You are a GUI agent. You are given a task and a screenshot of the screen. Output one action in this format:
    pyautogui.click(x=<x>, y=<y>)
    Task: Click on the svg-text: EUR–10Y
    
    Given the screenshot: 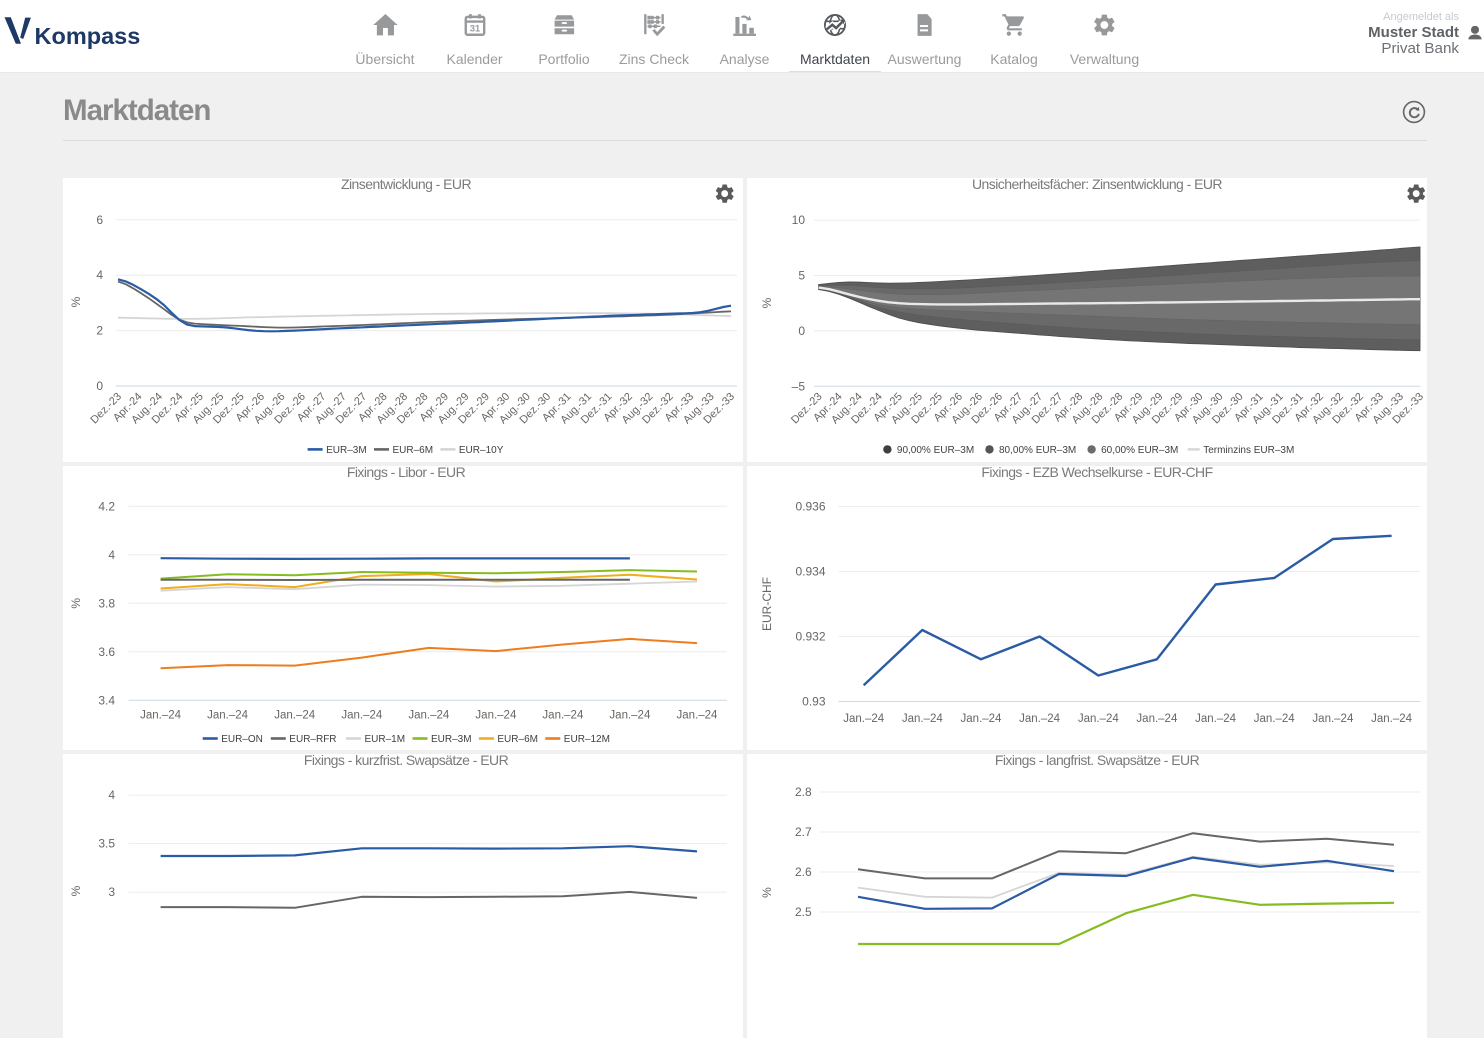 What is the action you would take?
    pyautogui.click(x=481, y=450)
    